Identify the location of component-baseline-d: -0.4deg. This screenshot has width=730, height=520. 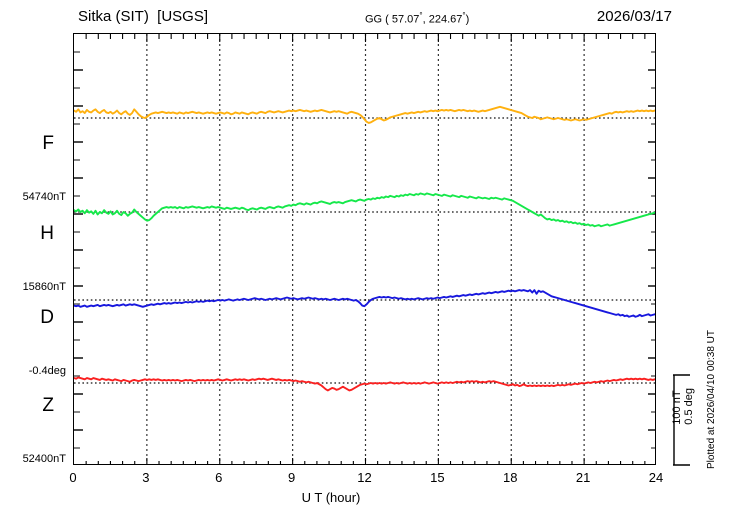
(47, 371).